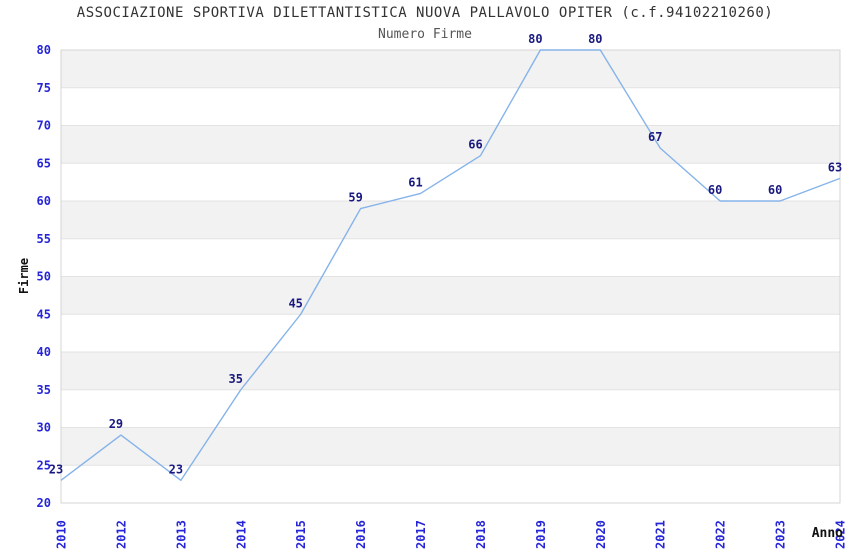  What do you see at coordinates (44, 352) in the screenshot?
I see `y-tick-label: 40` at bounding box center [44, 352].